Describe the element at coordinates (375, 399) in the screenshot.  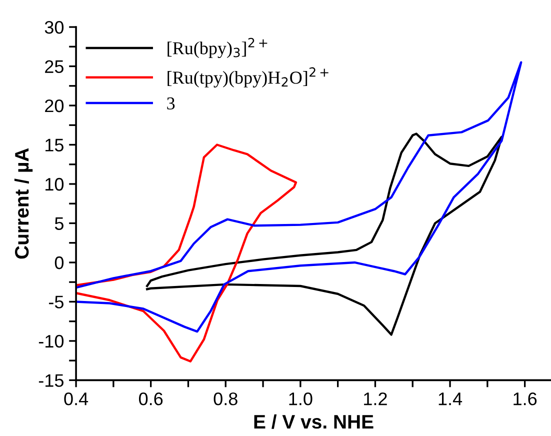
I see `x-tick-label: 1.2` at that location.